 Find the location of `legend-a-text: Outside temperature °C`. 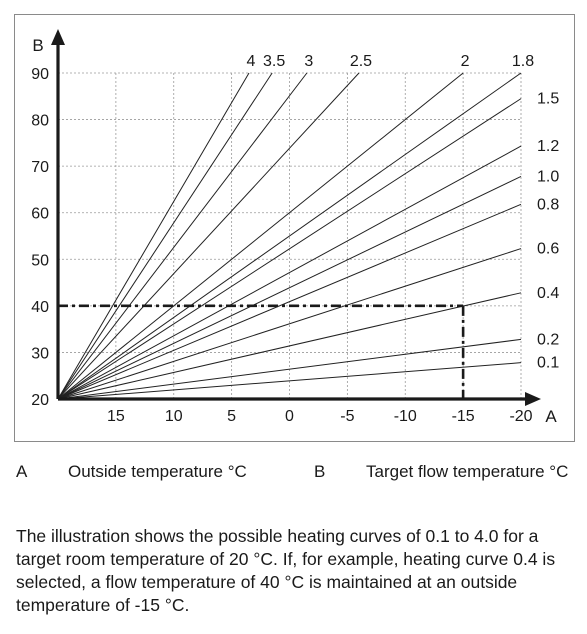

legend-a-text: Outside temperature °C is located at coordinates (157, 471).